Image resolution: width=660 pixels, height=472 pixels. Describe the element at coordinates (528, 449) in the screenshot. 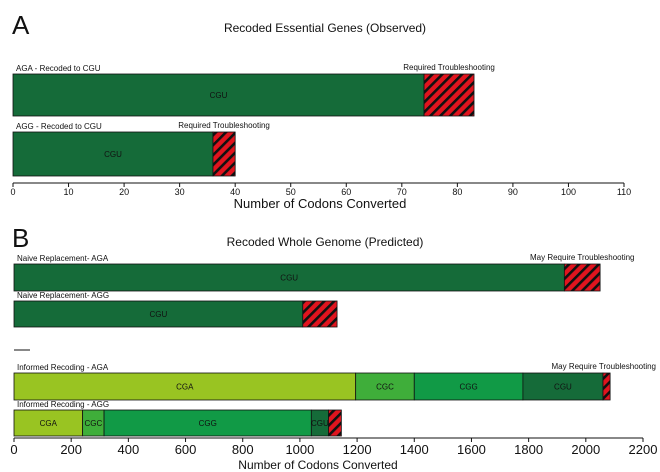

I see `x-tick-label: 1800` at that location.